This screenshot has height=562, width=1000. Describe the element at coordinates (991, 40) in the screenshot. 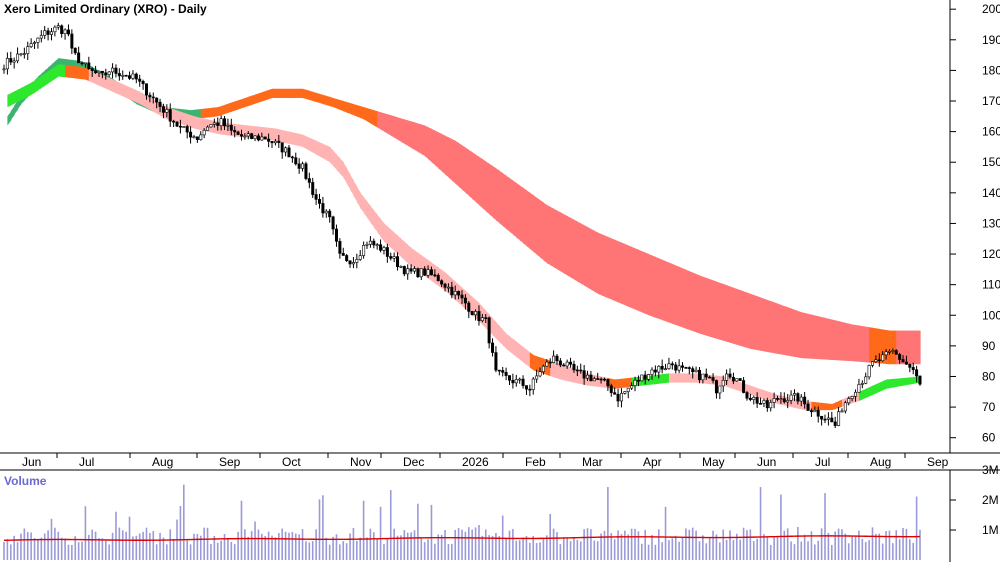

I see `price-tick-label: 190` at that location.